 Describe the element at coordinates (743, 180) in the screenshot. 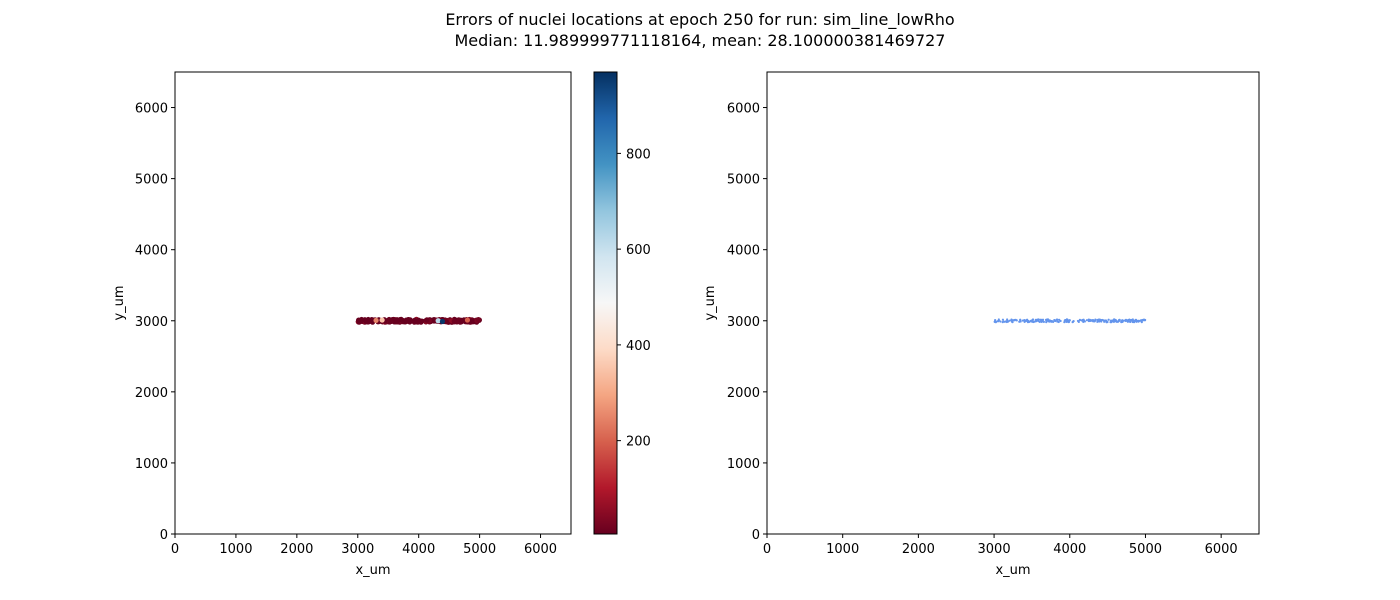

I see `right-ytick-label: 5000` at that location.